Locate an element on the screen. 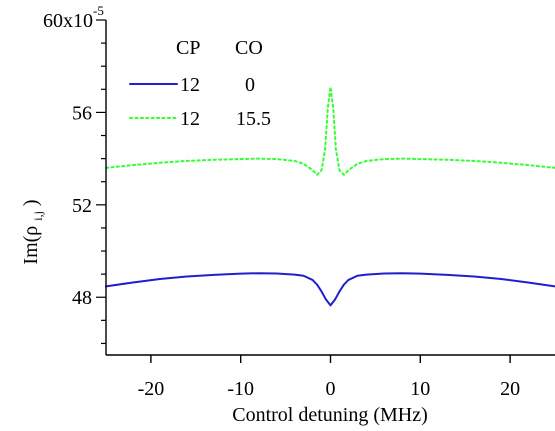 The height and width of the screenshot is (431, 555). legend-header-co: CO is located at coordinates (249, 48).